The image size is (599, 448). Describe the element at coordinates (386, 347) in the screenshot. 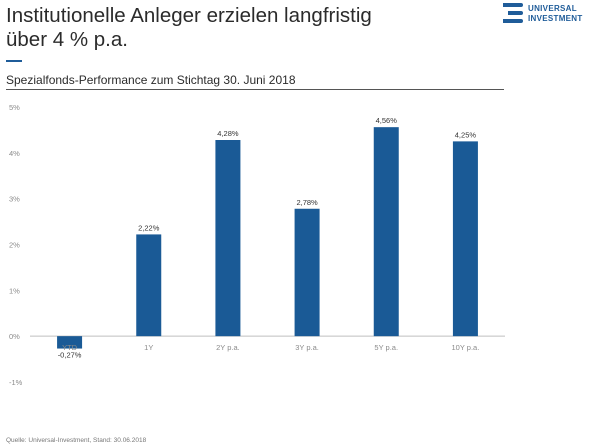

I see `x-tick-label: 5Y p.a.` at that location.